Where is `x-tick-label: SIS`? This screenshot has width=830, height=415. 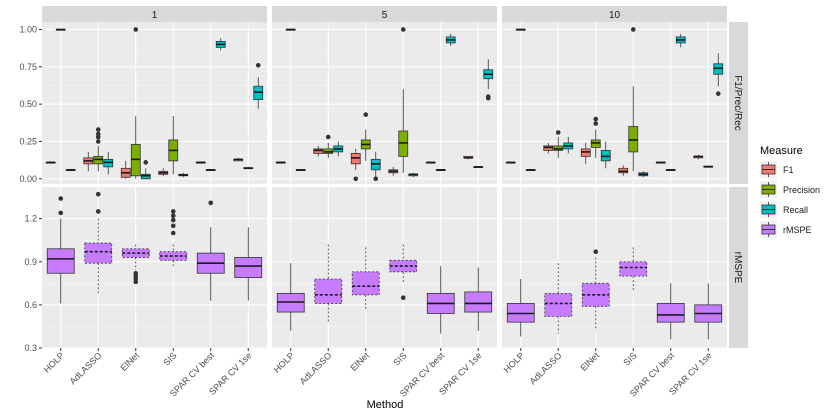 x-tick-label: SIS is located at coordinates (399, 358).